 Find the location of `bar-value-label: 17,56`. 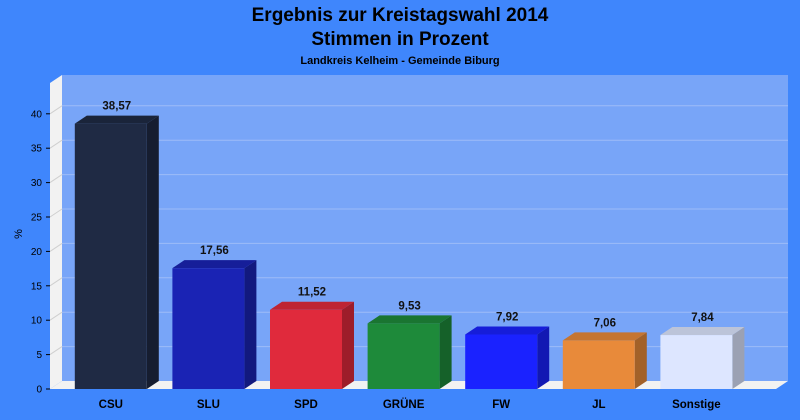

bar-value-label: 17,56 is located at coordinates (214, 251).